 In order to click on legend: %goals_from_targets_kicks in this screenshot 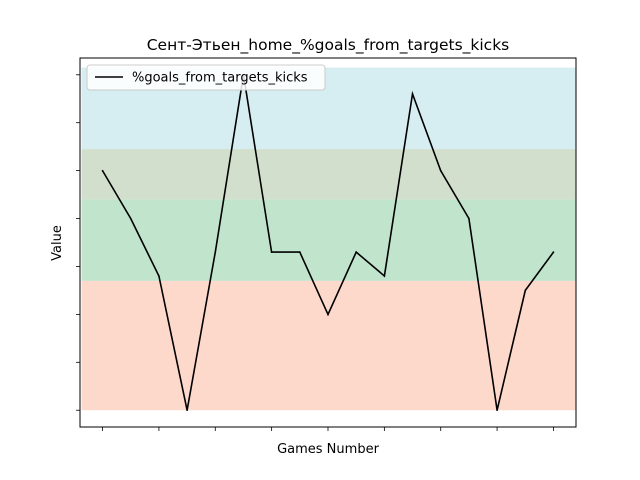, I will do `click(206, 77)`.